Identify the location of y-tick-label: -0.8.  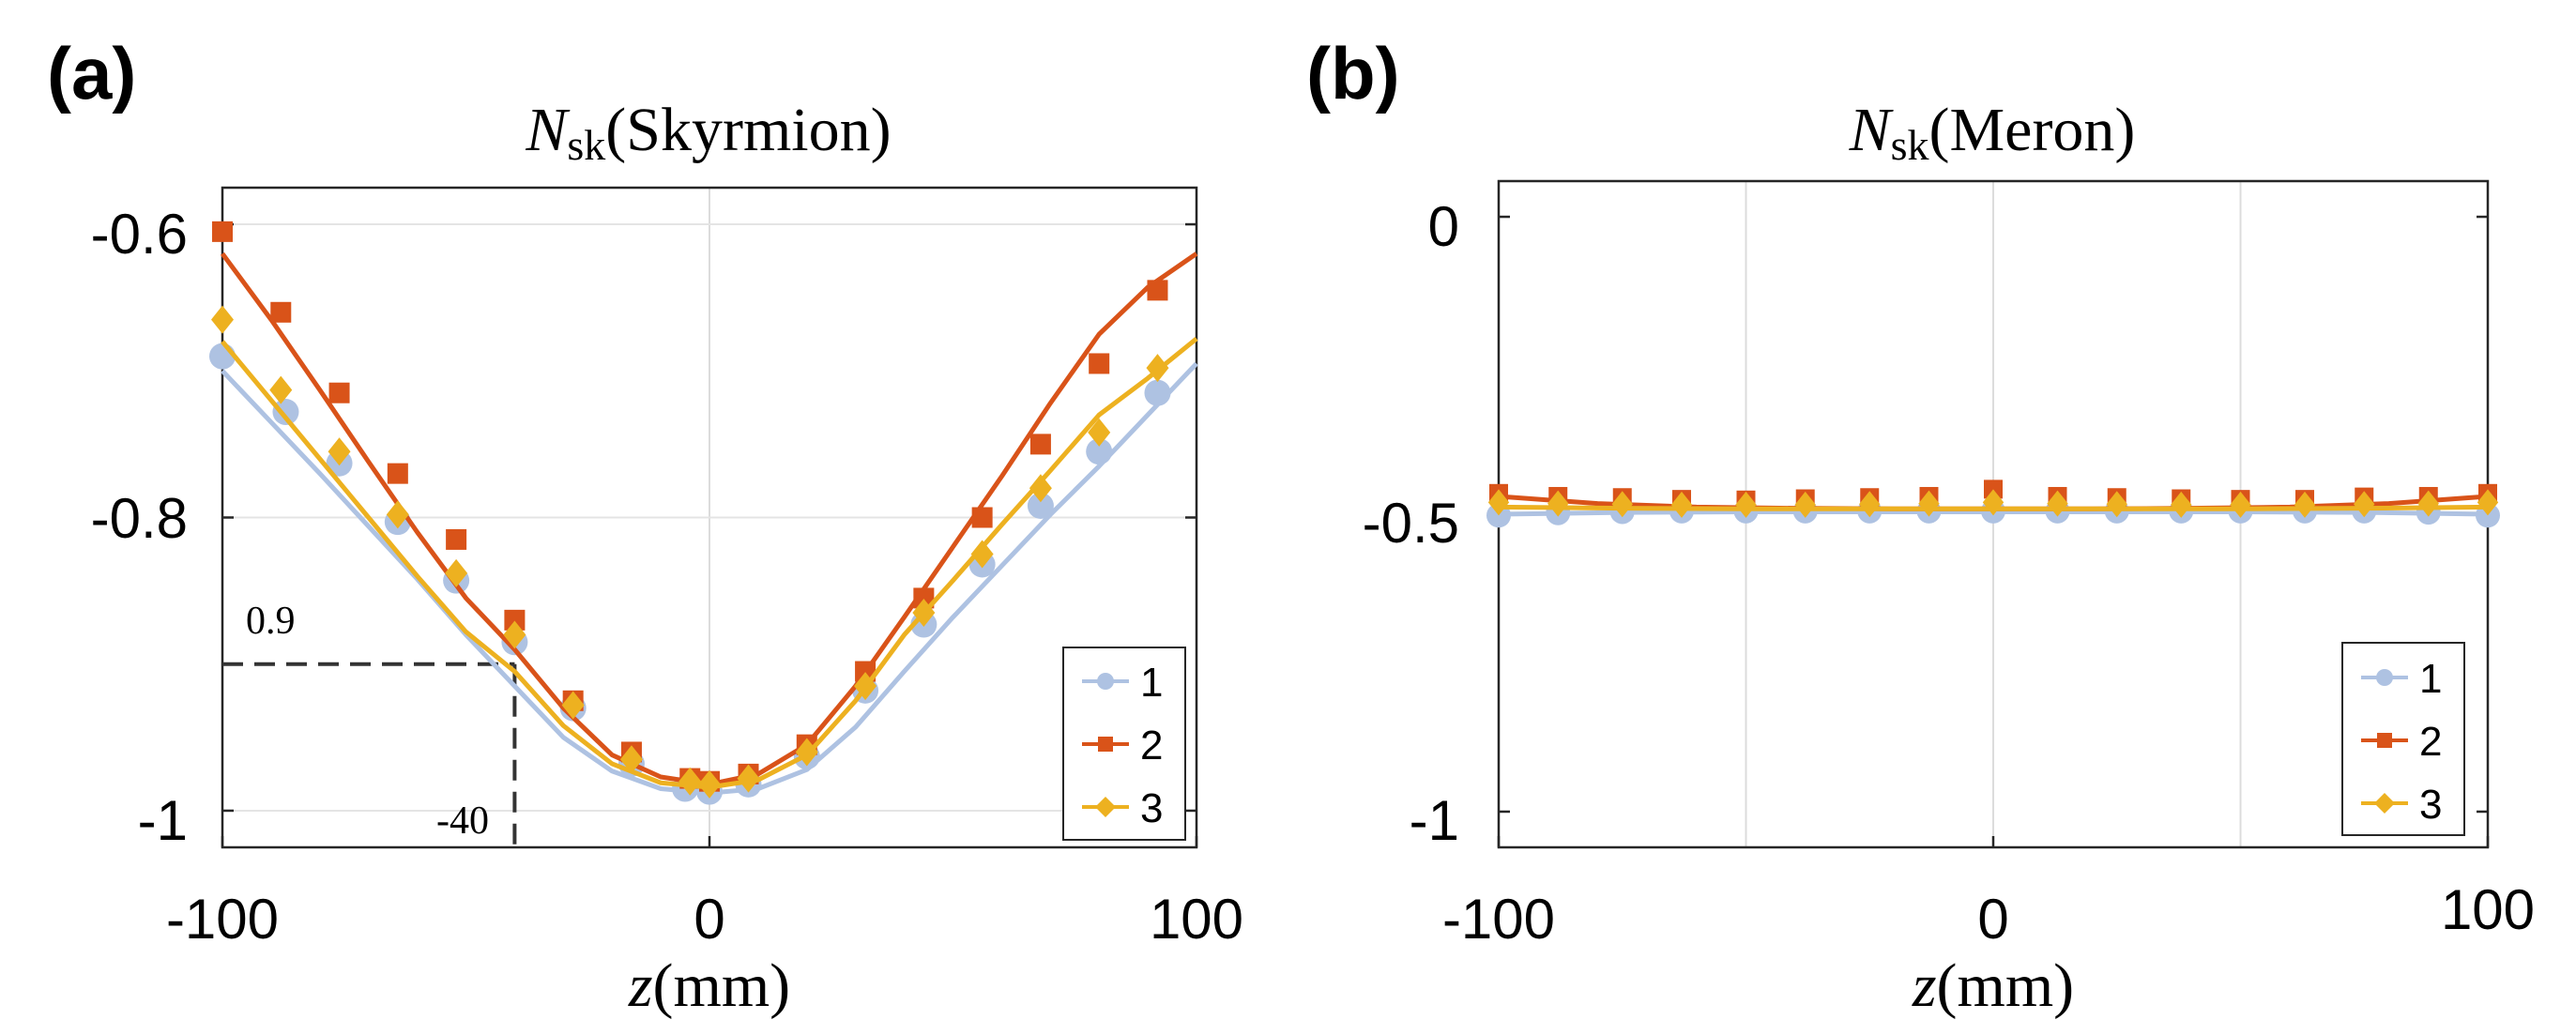
(139, 518).